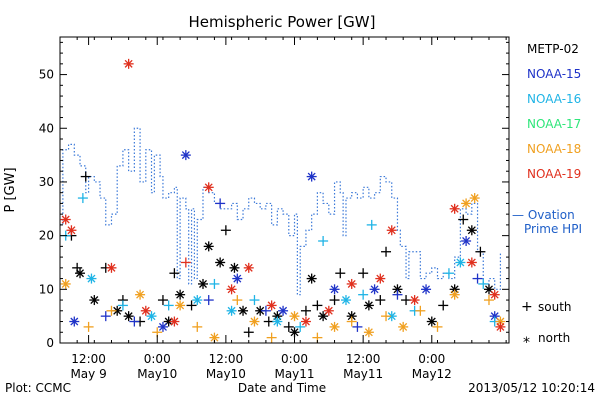 The width and height of the screenshot is (600, 400). What do you see at coordinates (555, 307) in the screenshot?
I see `legend-south-label: south` at bounding box center [555, 307].